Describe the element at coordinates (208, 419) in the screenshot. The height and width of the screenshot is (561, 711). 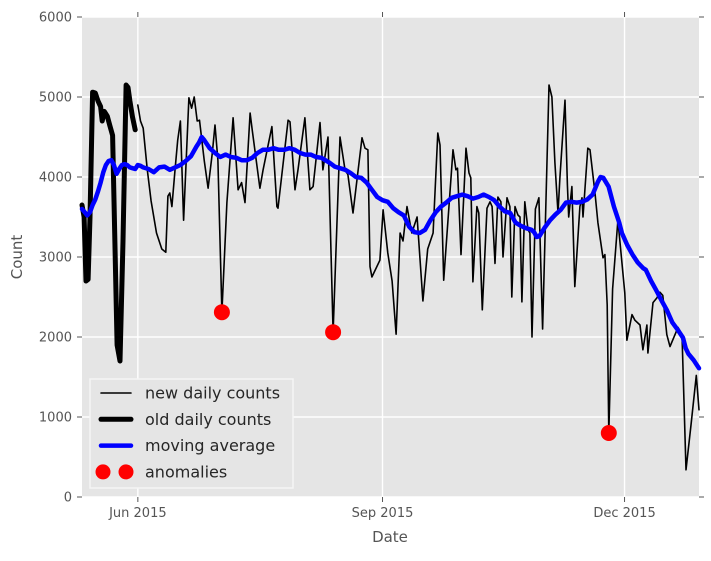
I see `legend-label-old-daily-counts: old daily counts` at that location.